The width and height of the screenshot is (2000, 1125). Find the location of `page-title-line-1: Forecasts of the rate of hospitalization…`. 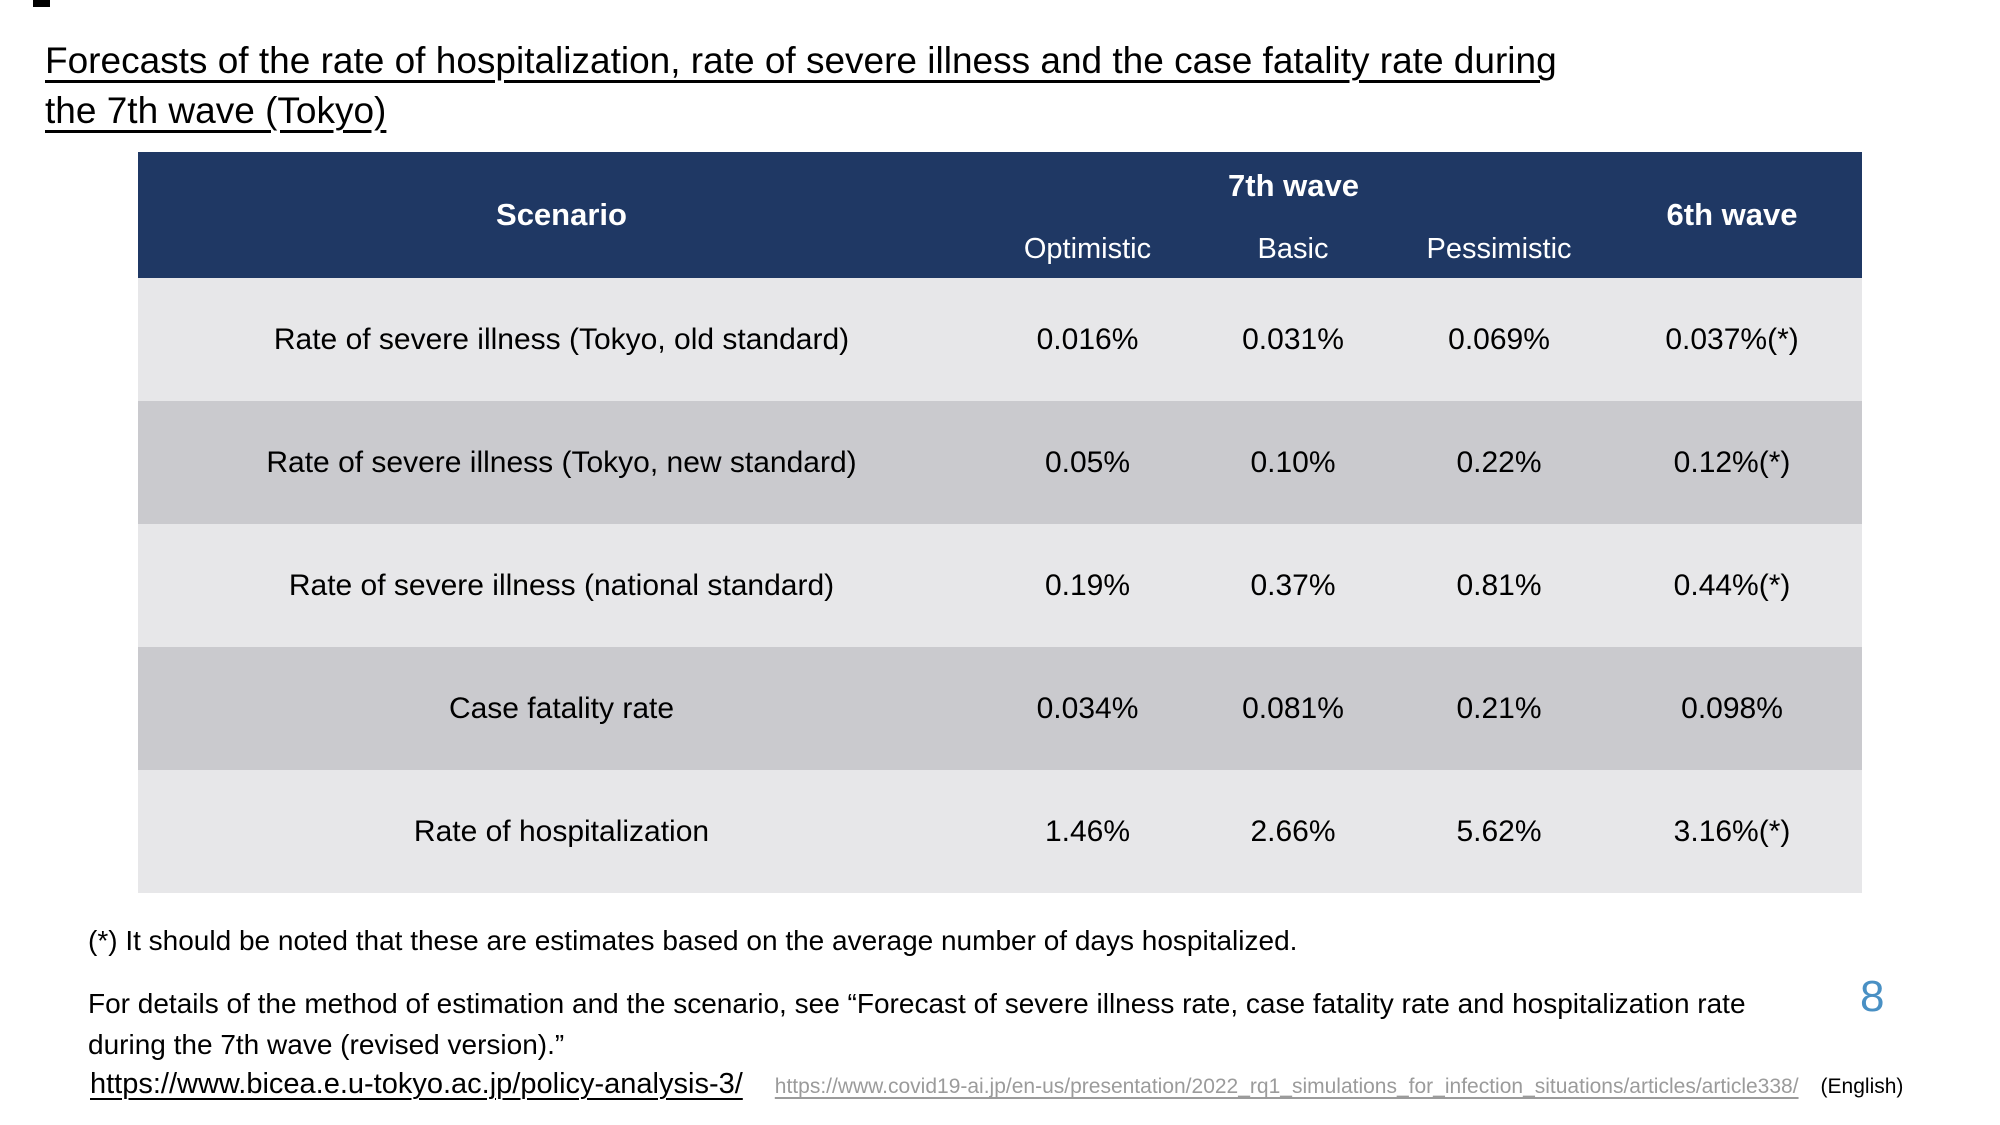

page-title-line-1: Forecasts of the rate of hospitalization… is located at coordinates (801, 60).